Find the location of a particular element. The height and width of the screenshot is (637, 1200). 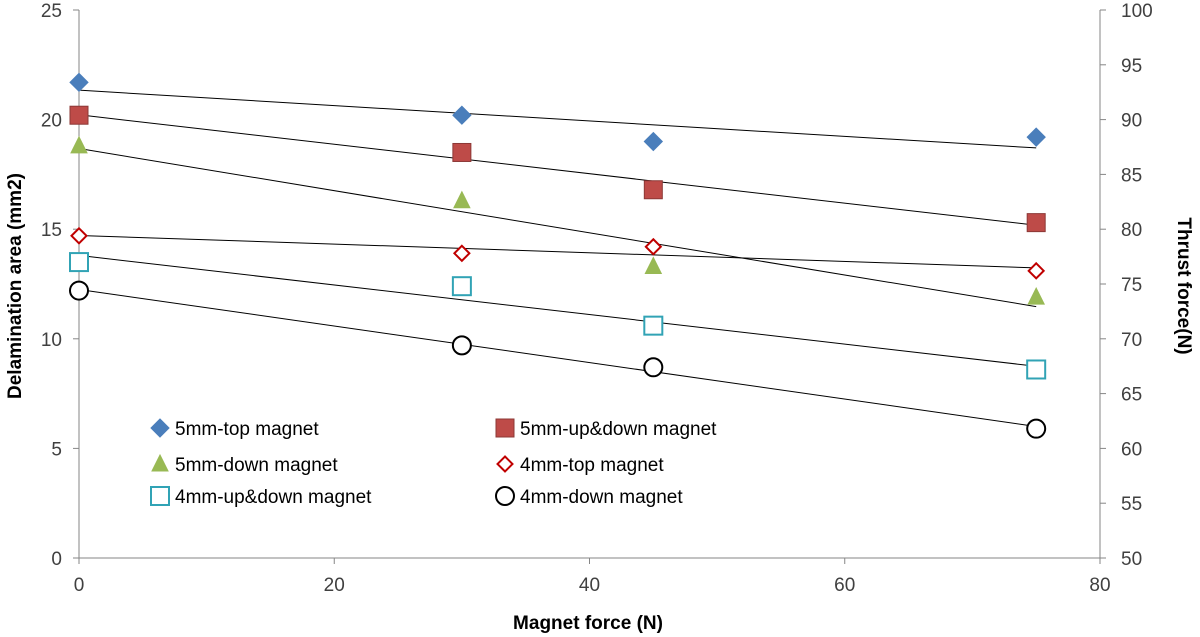

legend-label: 5mm-top magnet is located at coordinates (247, 429).